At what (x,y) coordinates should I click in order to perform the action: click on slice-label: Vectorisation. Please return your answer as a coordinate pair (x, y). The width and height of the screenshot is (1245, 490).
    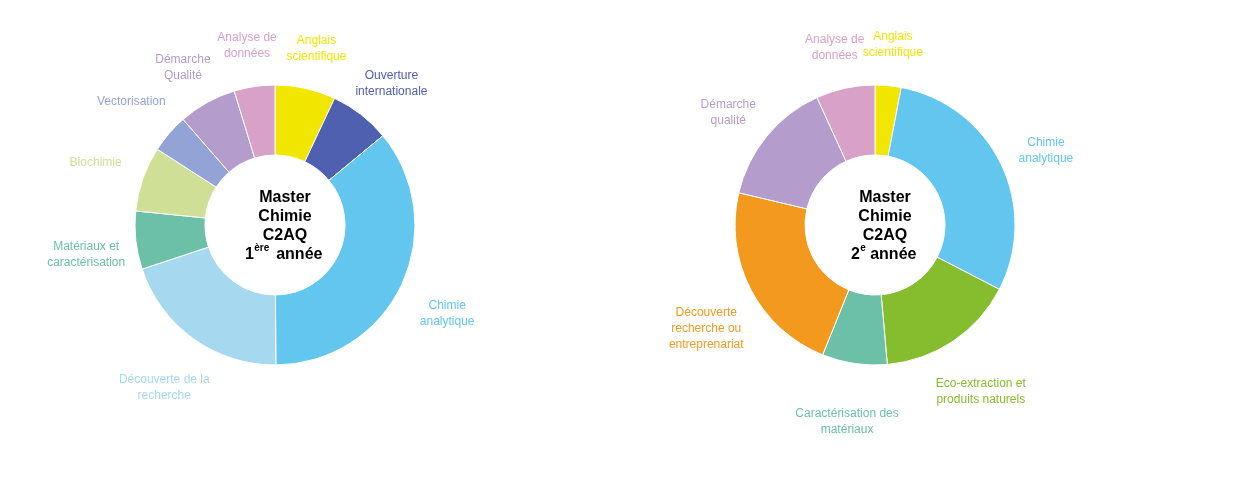
    Looking at the image, I should click on (131, 100).